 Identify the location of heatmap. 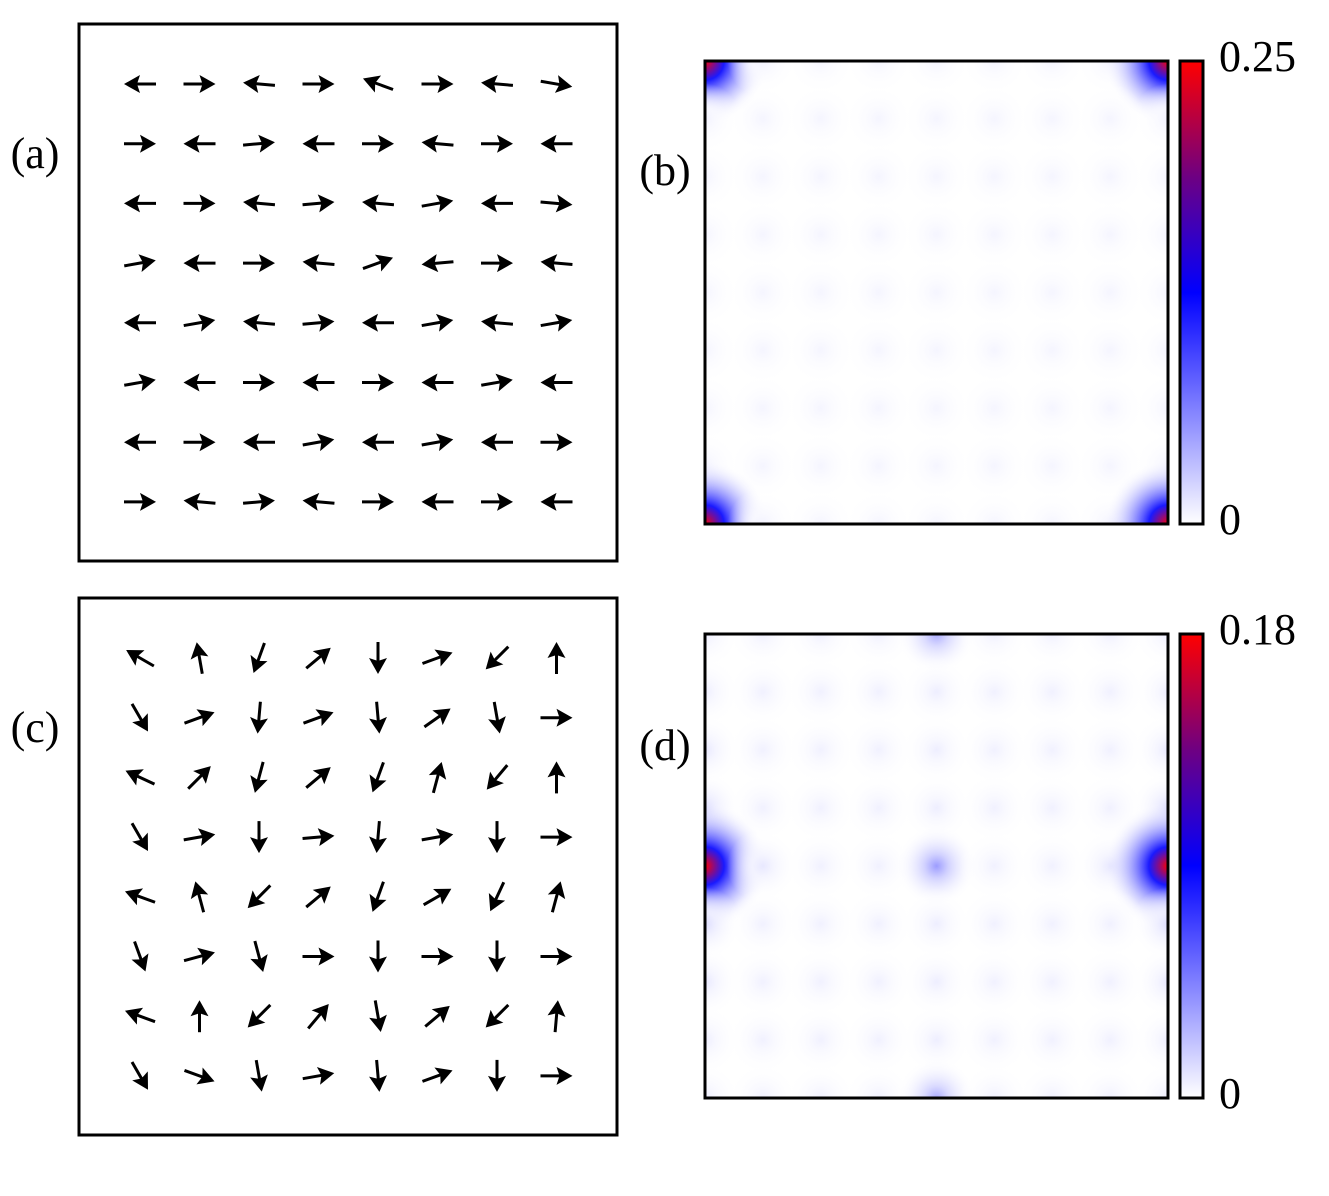
(936, 292).